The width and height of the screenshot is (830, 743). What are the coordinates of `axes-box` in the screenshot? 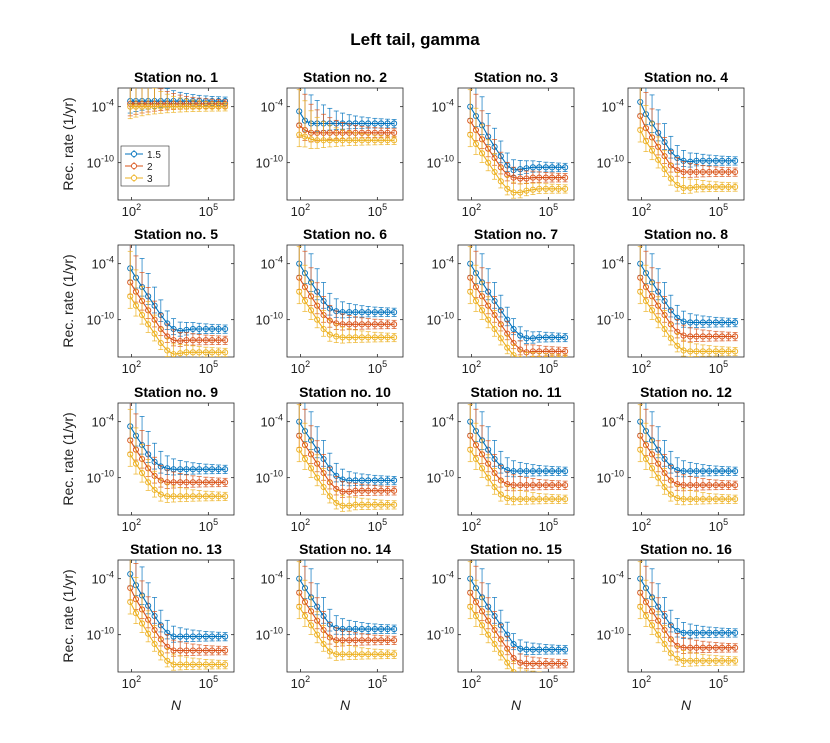 It's located at (516, 459).